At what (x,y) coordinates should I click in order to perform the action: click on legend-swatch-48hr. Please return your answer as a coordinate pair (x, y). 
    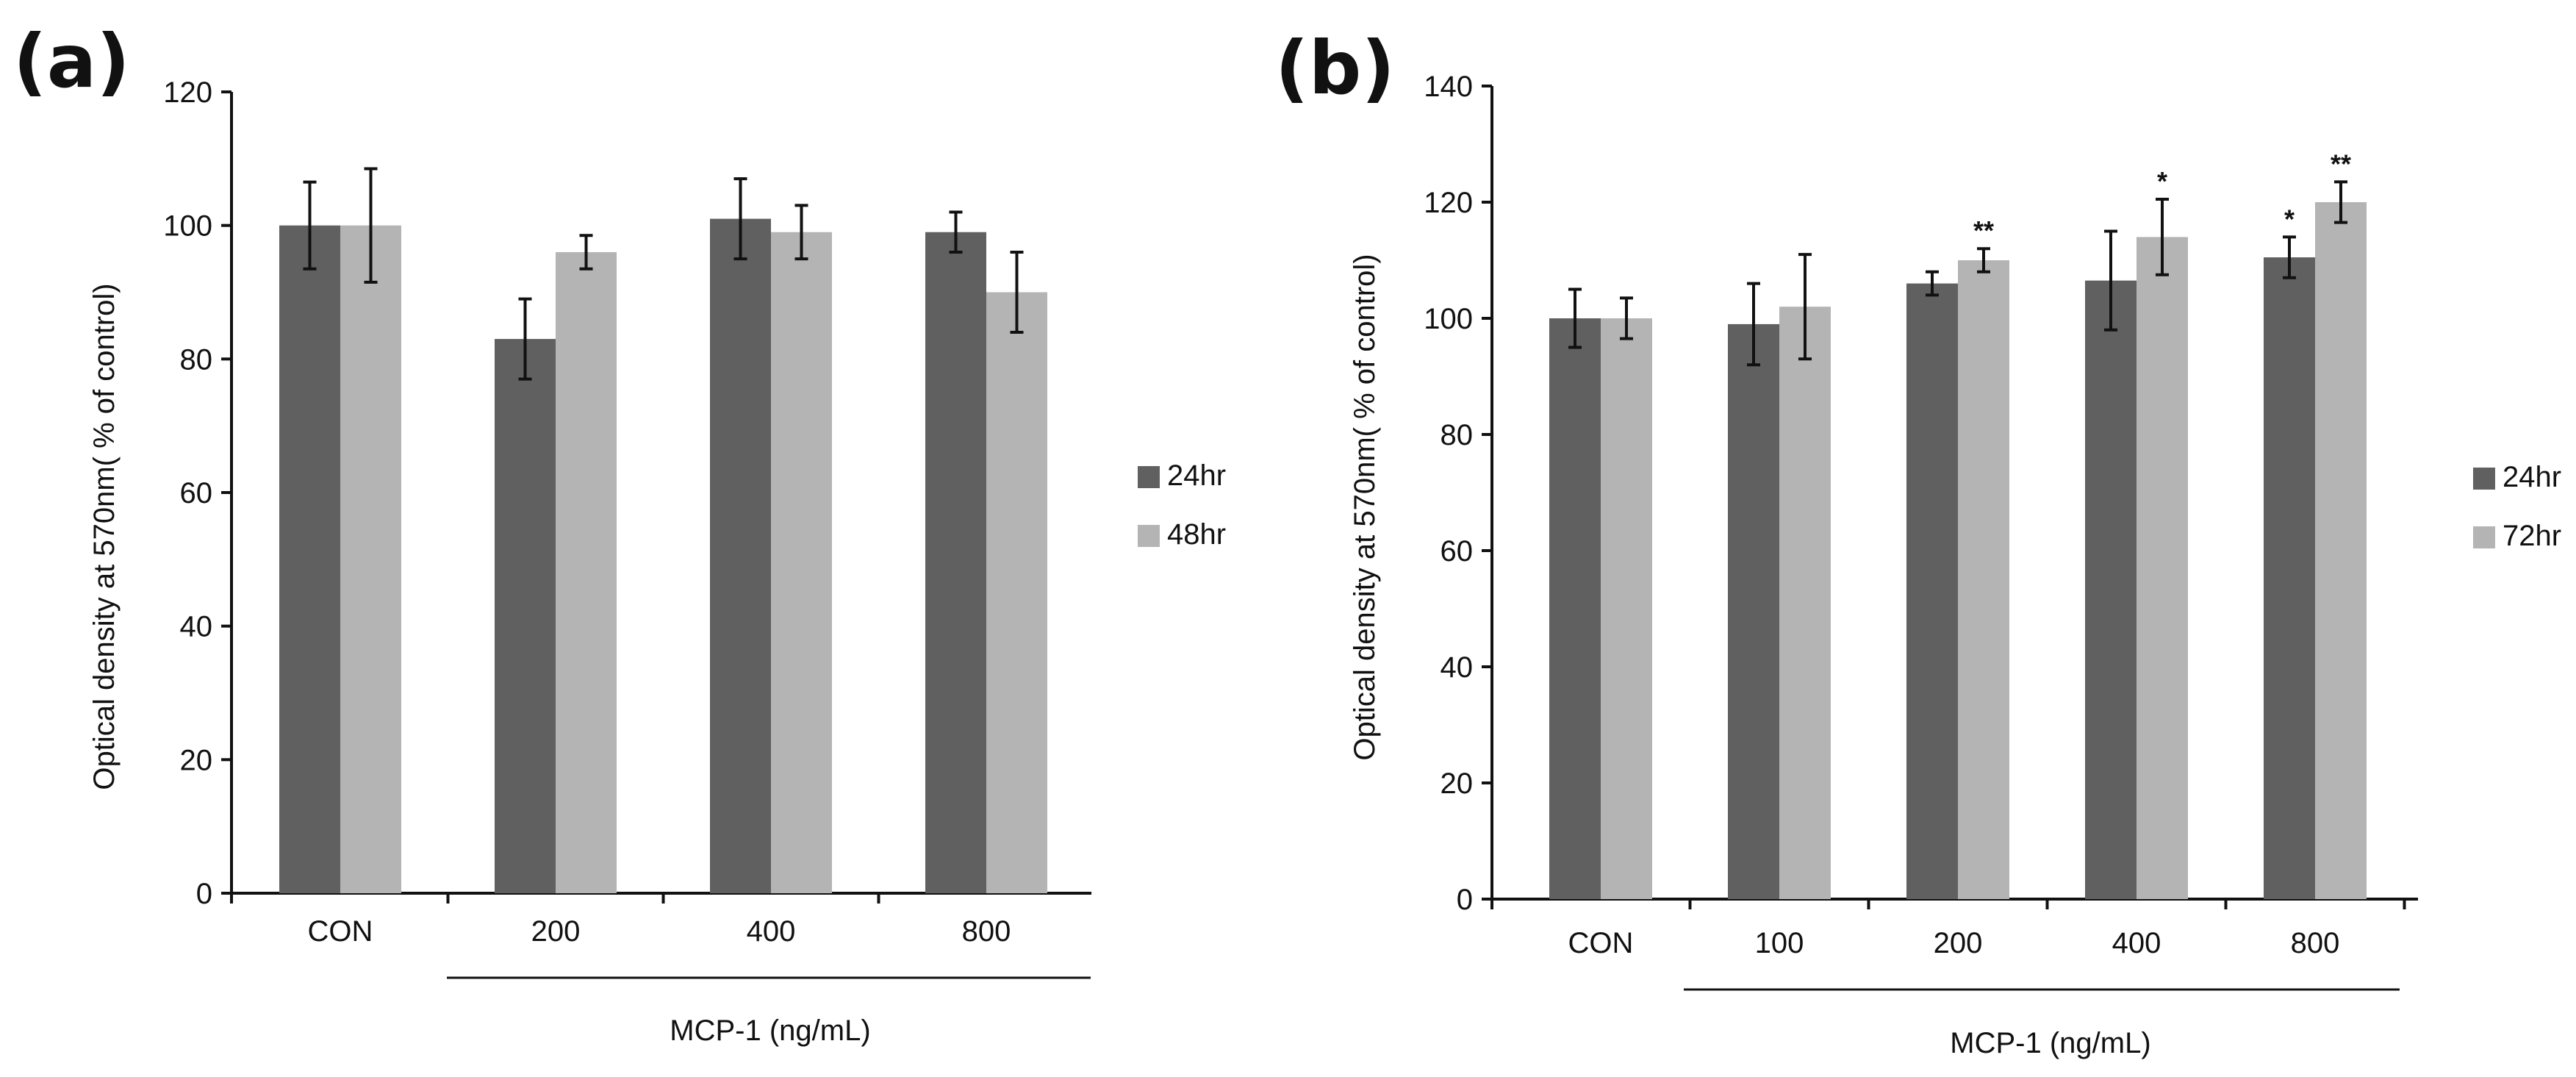
    Looking at the image, I should click on (1149, 536).